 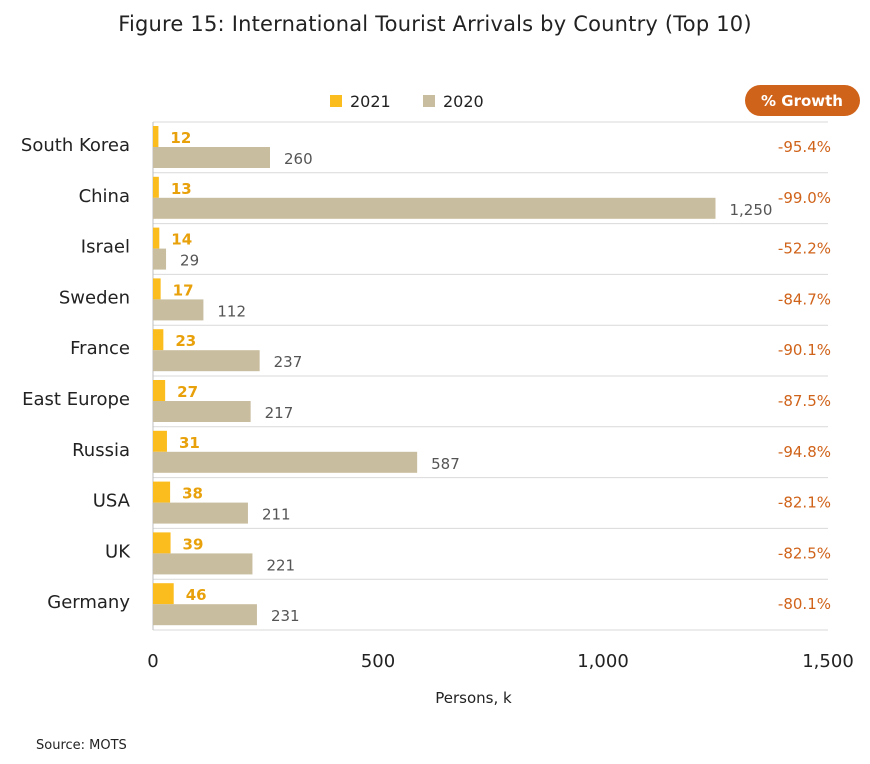 I want to click on data-label-2021: 46, so click(x=196, y=595).